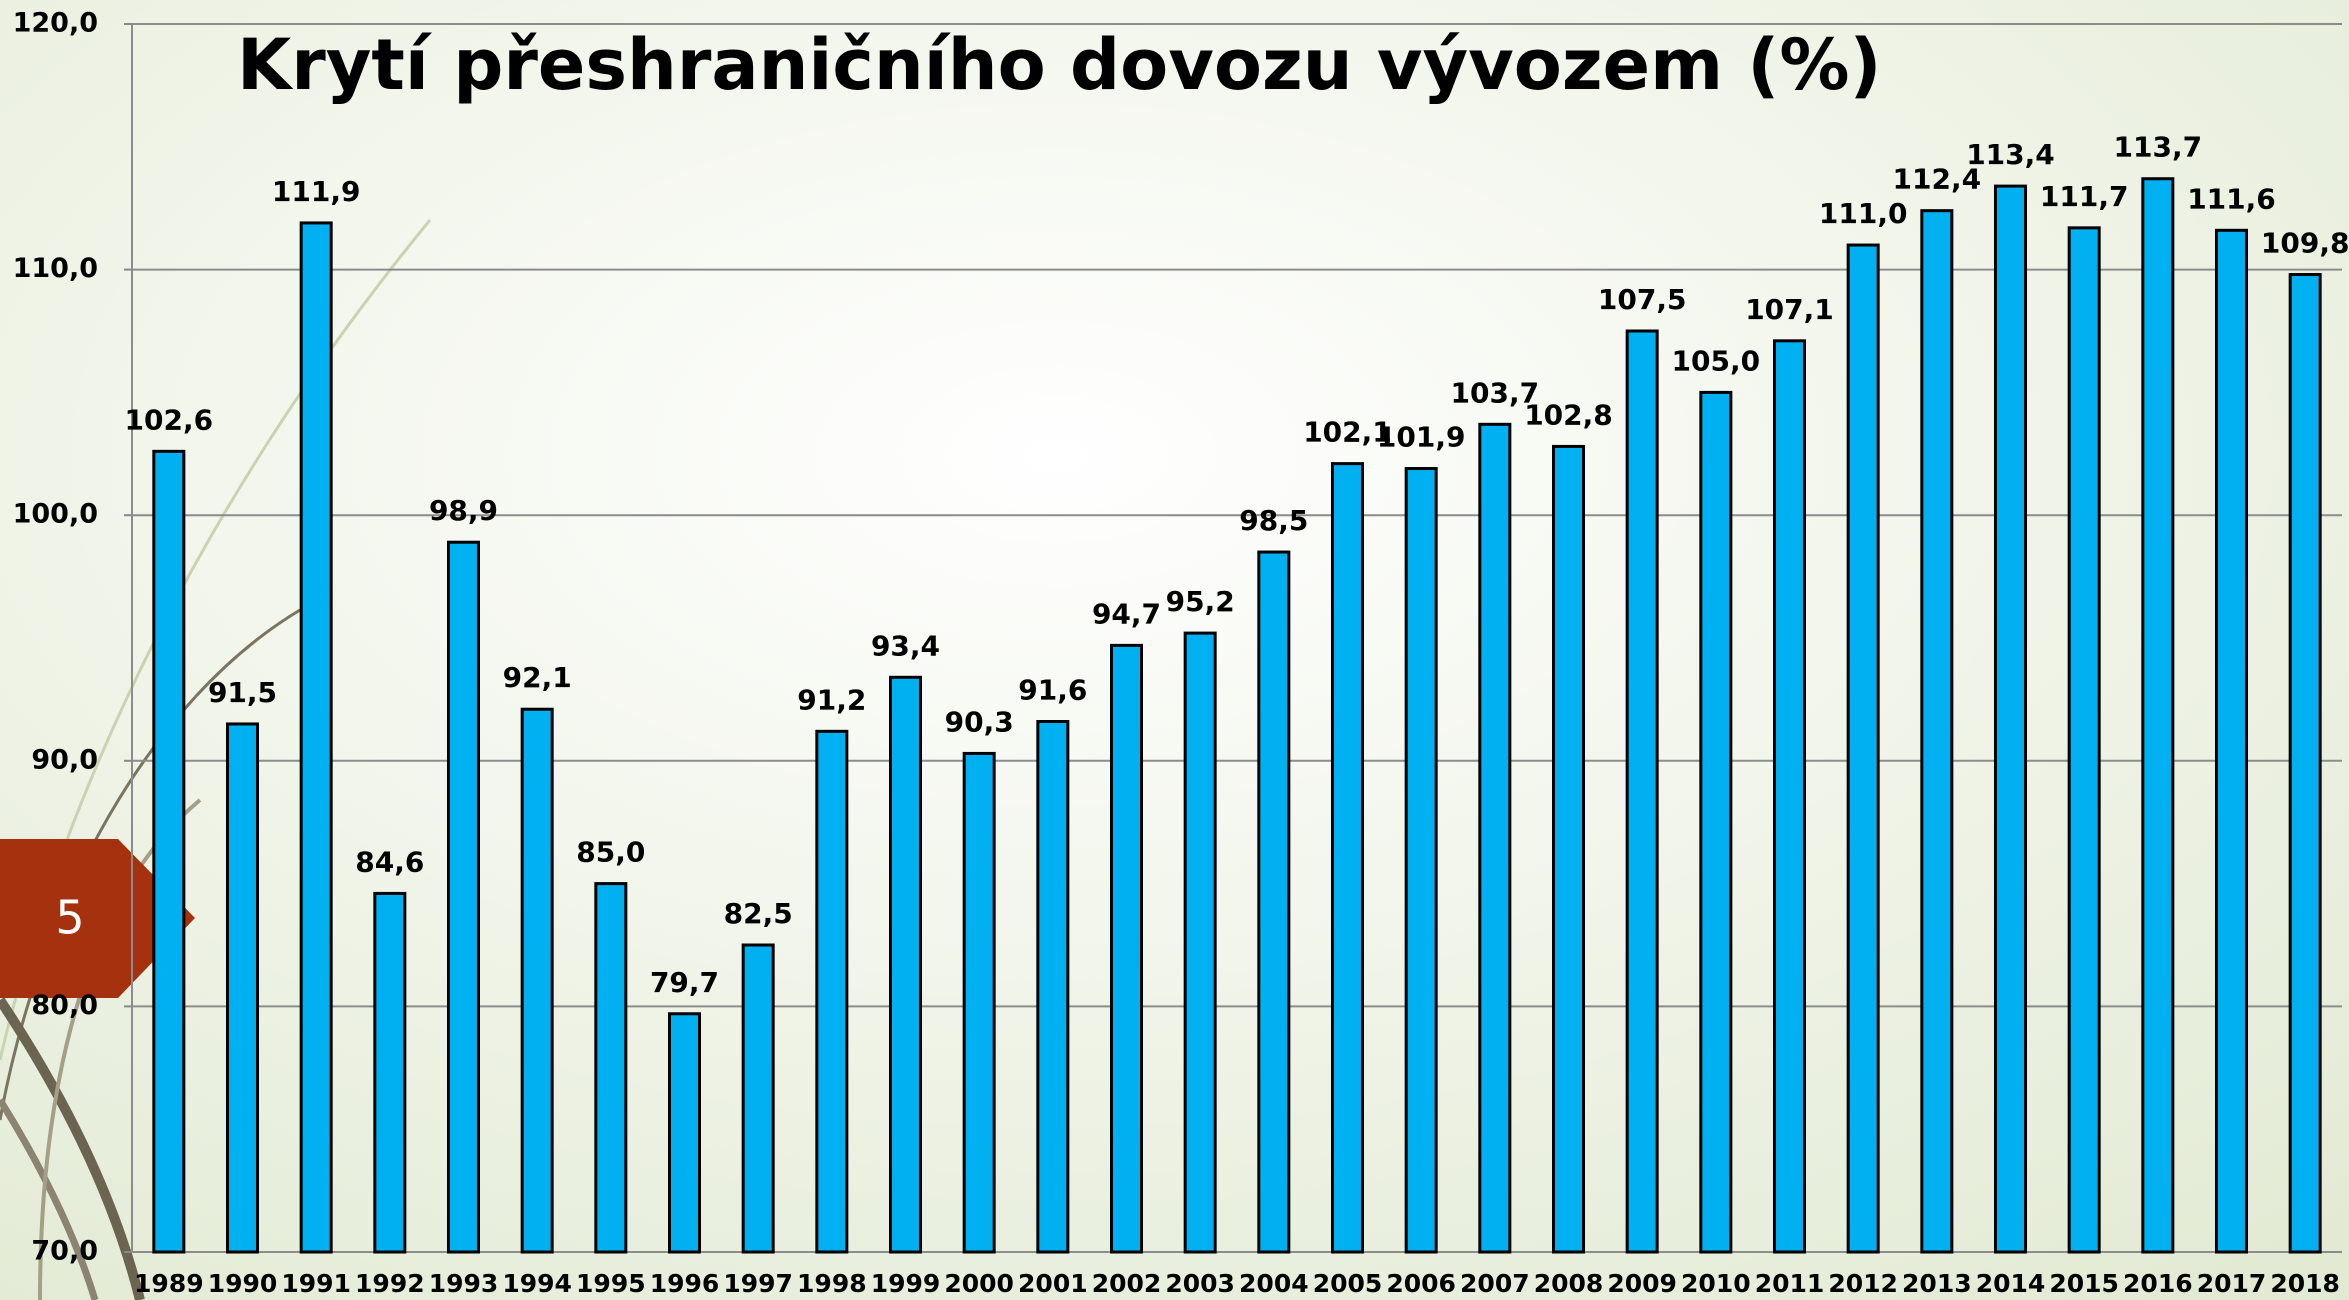 The image size is (2349, 1300). What do you see at coordinates (2305, 1283) in the screenshot?
I see `x-tick-label: 2018` at bounding box center [2305, 1283].